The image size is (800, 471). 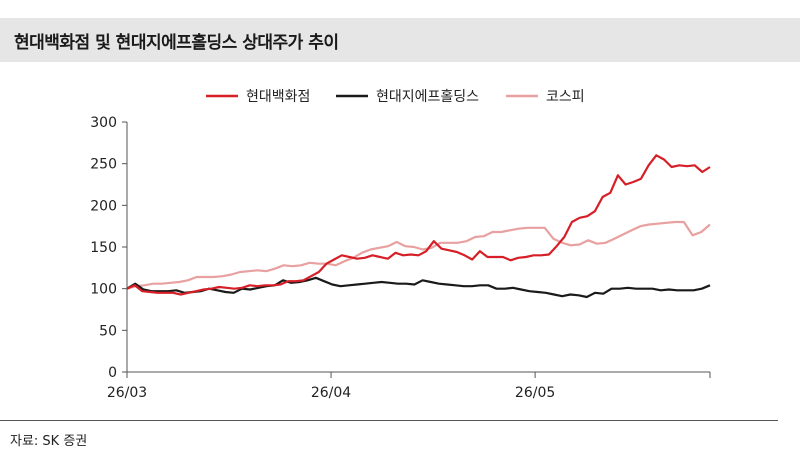 What do you see at coordinates (108, 331) in the screenshot?
I see `y-tick-label: 50` at bounding box center [108, 331].